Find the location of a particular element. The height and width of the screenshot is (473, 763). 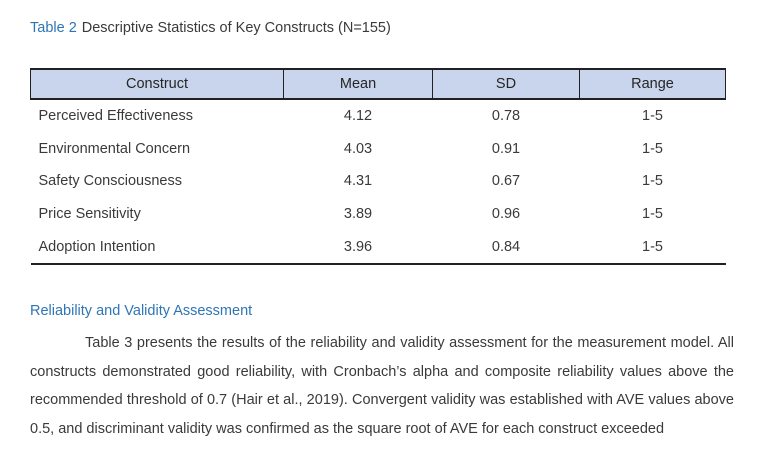

cell-mean: 3.96 is located at coordinates (358, 247).